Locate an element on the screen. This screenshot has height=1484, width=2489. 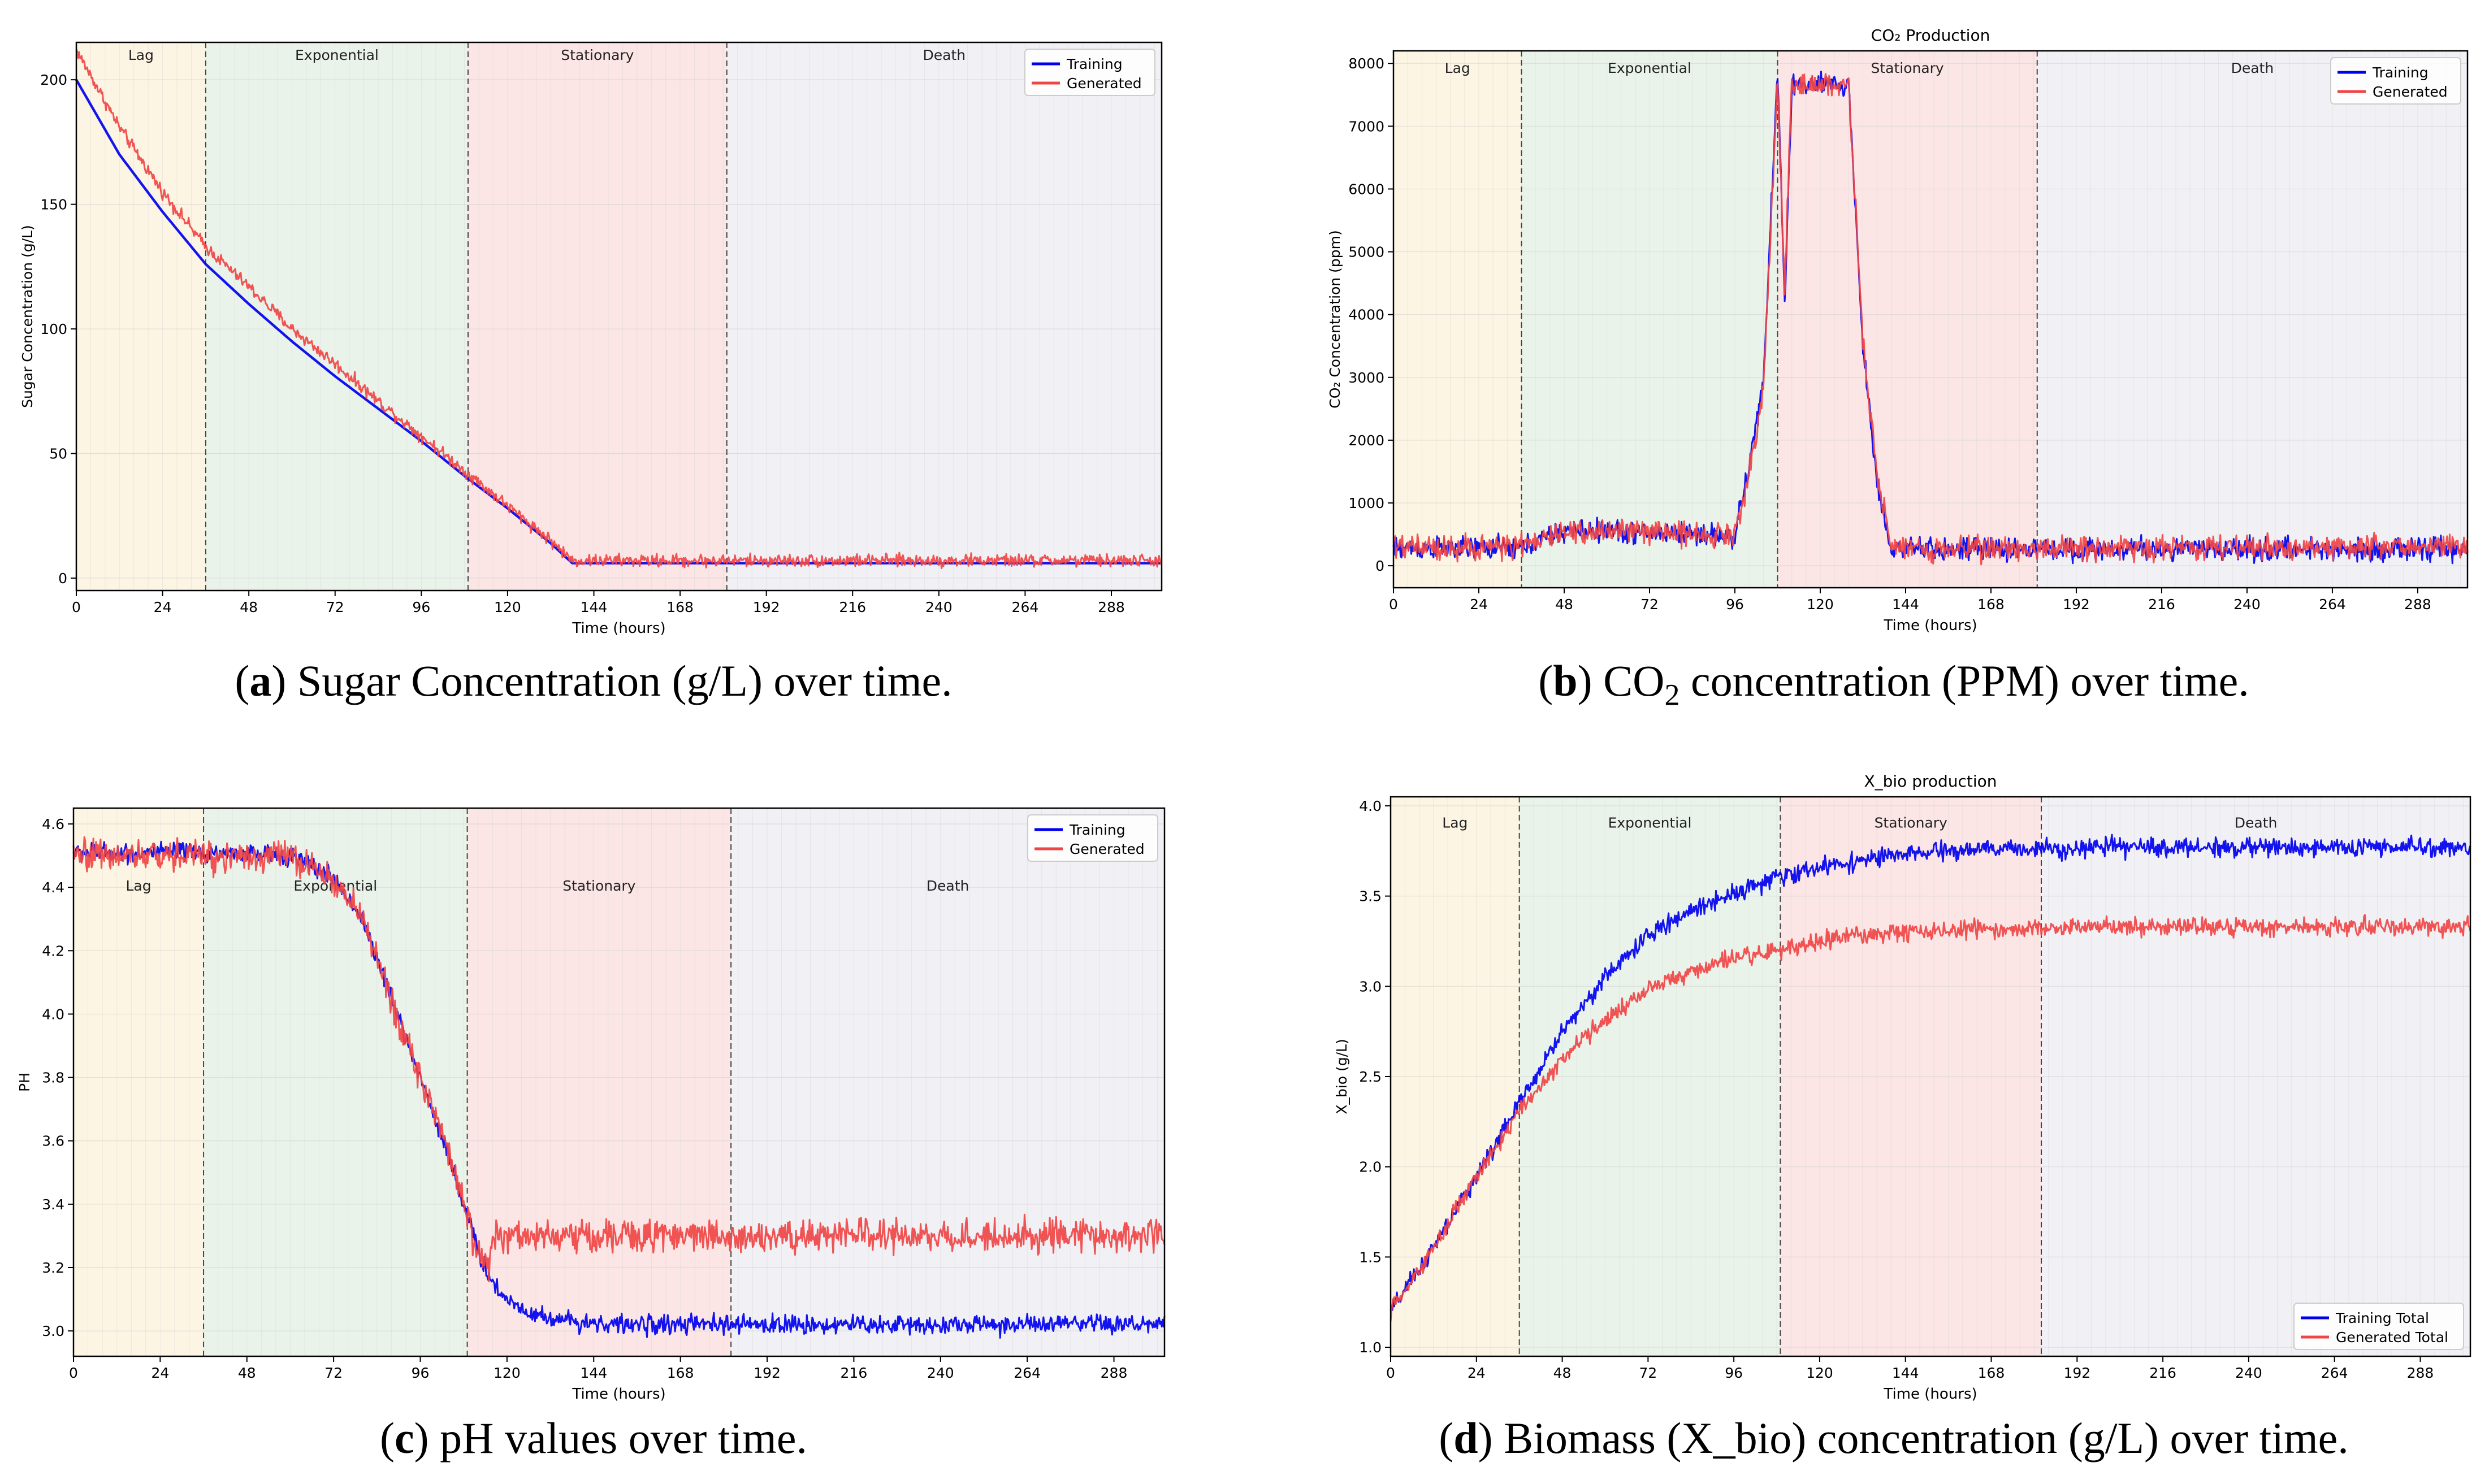
caption-b: (b) CO2 concentration (PPM) over time. is located at coordinates (1893, 684).